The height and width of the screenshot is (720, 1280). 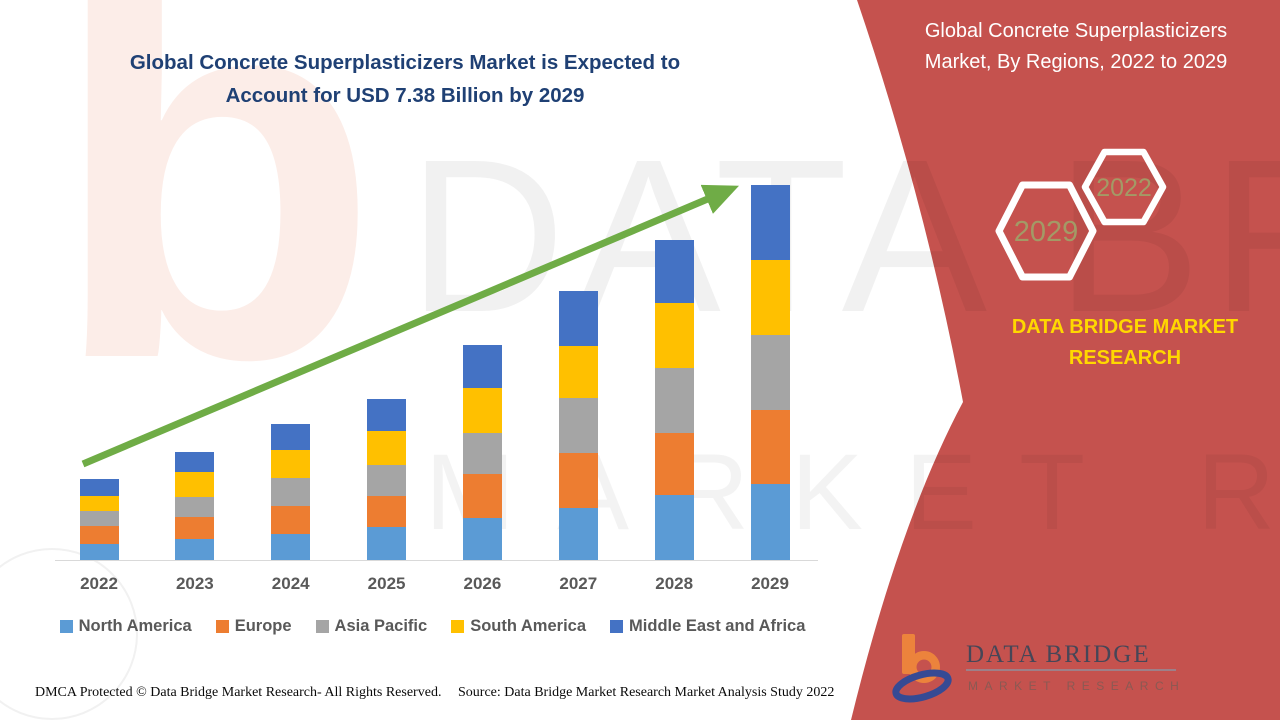 I want to click on hexagon-2022: 2022, so click(x=1124, y=187).